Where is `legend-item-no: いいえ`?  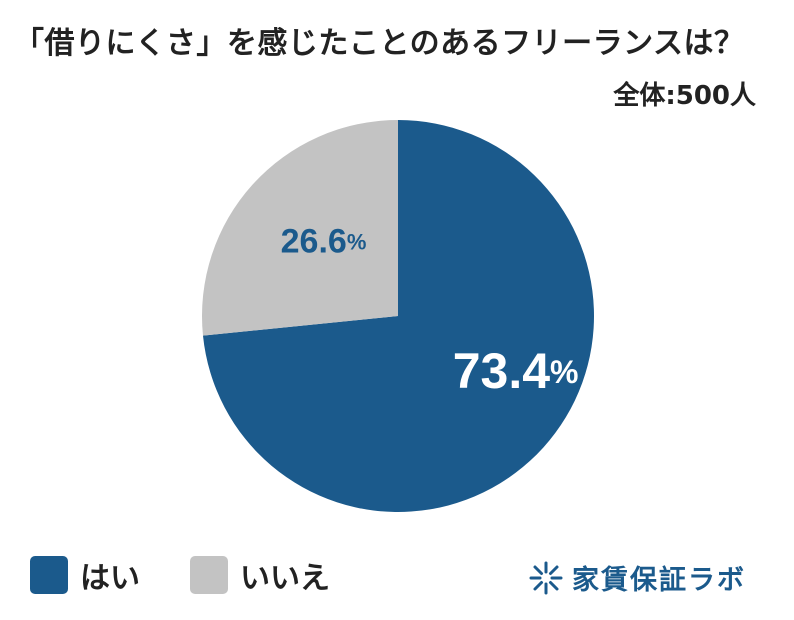 legend-item-no: いいえ is located at coordinates (260, 575).